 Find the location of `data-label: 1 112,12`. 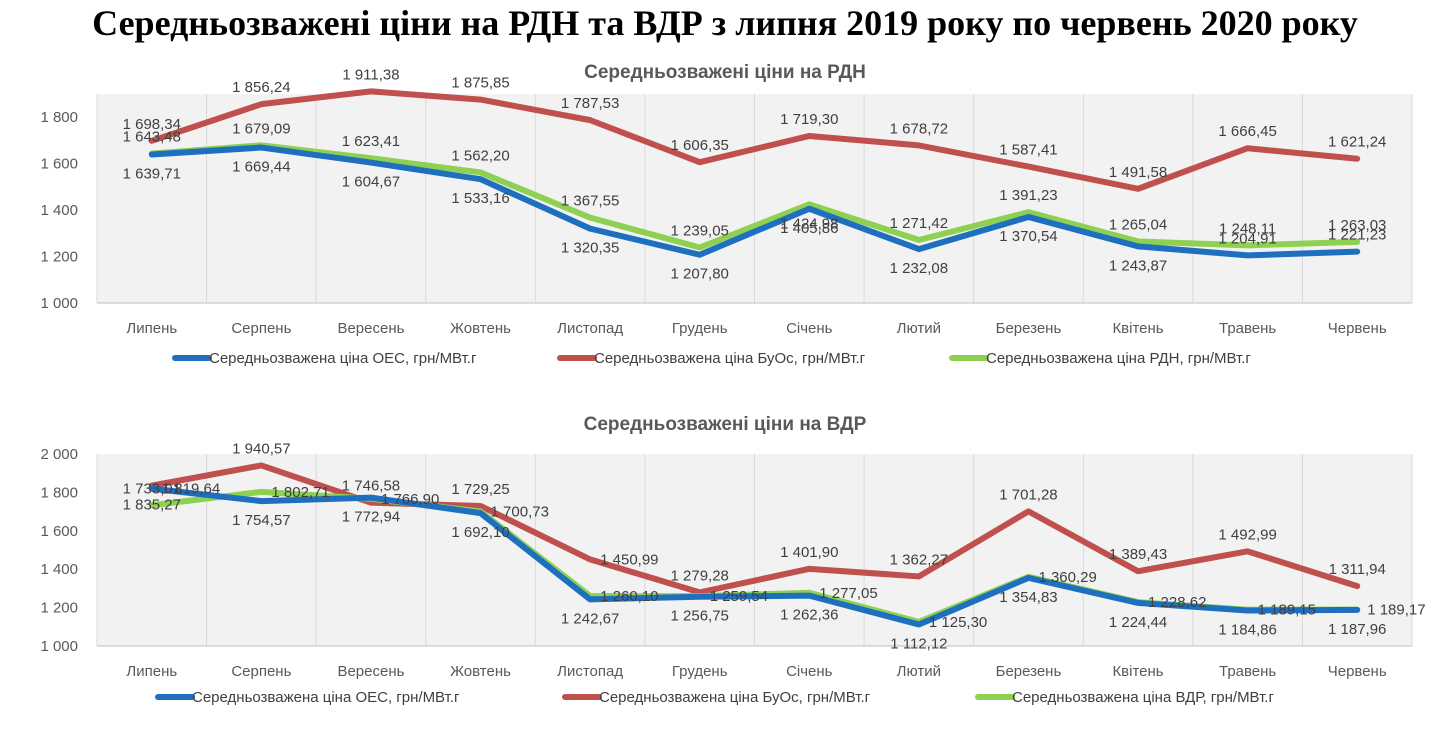

data-label: 1 112,12 is located at coordinates (918, 643).